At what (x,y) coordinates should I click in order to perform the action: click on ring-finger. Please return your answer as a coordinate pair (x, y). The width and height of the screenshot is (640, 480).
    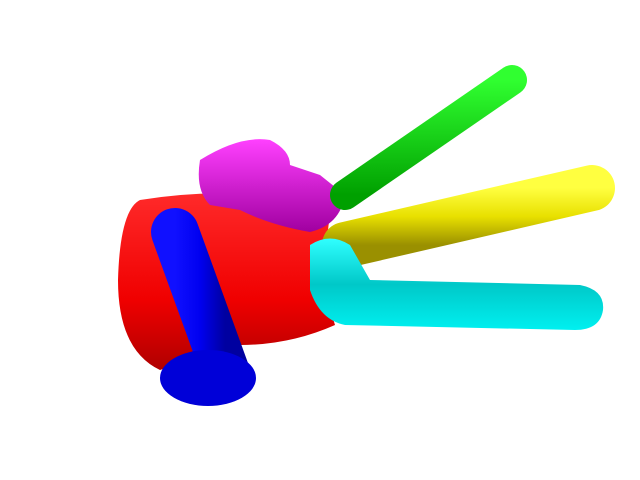
    Looking at the image, I should click on (468, 216).